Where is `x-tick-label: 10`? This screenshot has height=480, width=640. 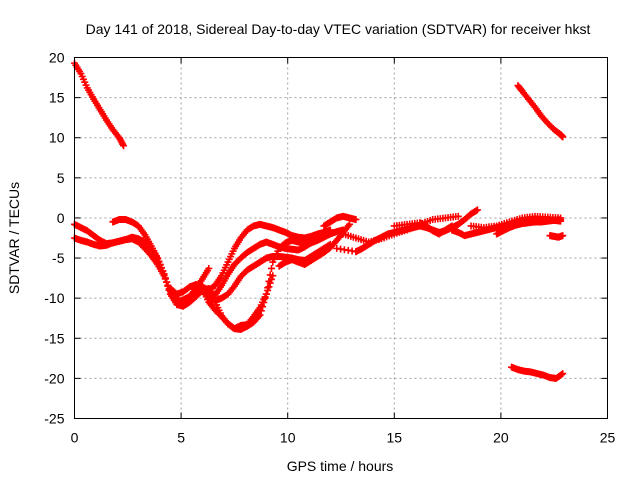 x-tick-label: 10 is located at coordinates (288, 438).